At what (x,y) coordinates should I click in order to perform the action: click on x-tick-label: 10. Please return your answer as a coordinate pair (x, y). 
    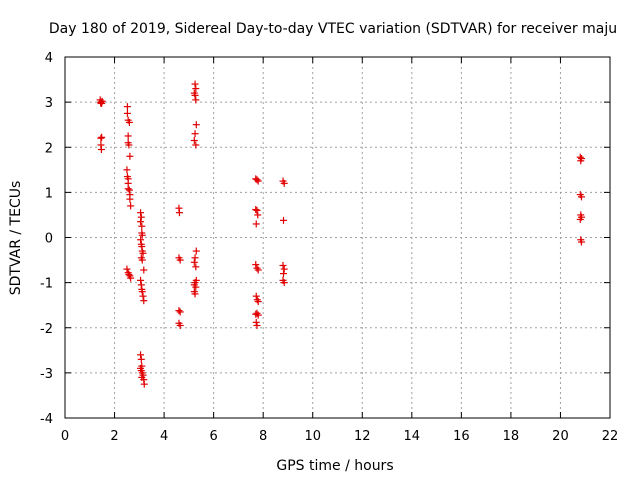
    Looking at the image, I should click on (312, 436).